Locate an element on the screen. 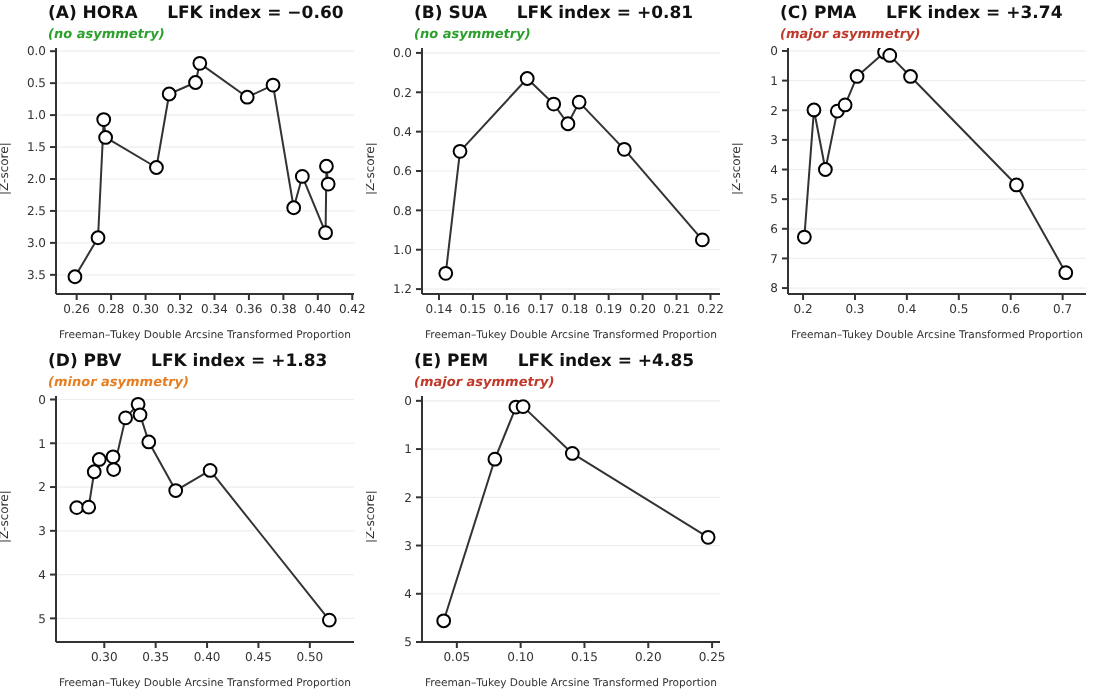 This screenshot has width=1100, height=696. chart-title: (D) PBV LFK index = +1.83 is located at coordinates (188, 362).